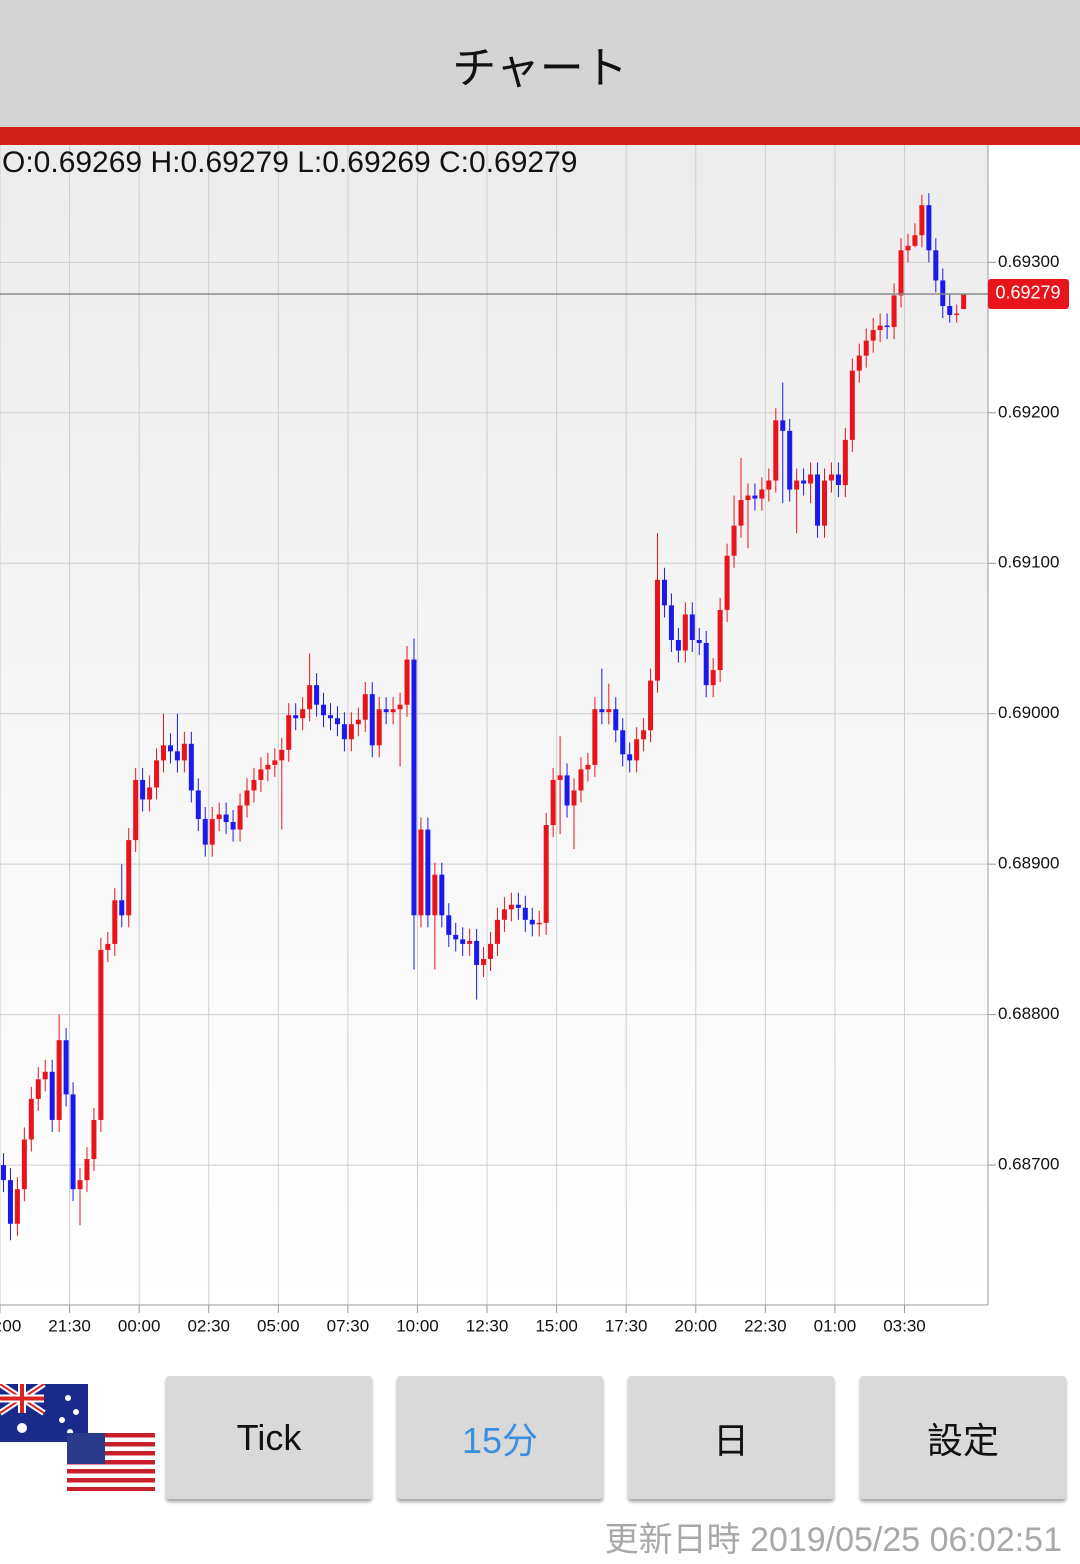  Describe the element at coordinates (500, 1437) in the screenshot. I see `button: 15分` at that location.